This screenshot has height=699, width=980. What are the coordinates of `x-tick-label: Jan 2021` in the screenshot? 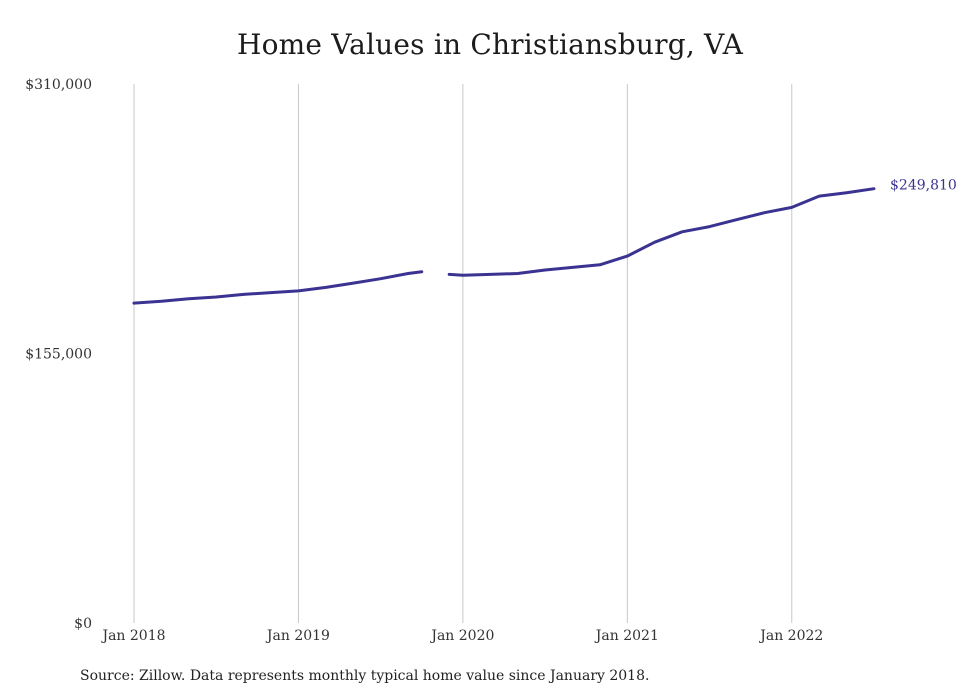 It's located at (626, 636).